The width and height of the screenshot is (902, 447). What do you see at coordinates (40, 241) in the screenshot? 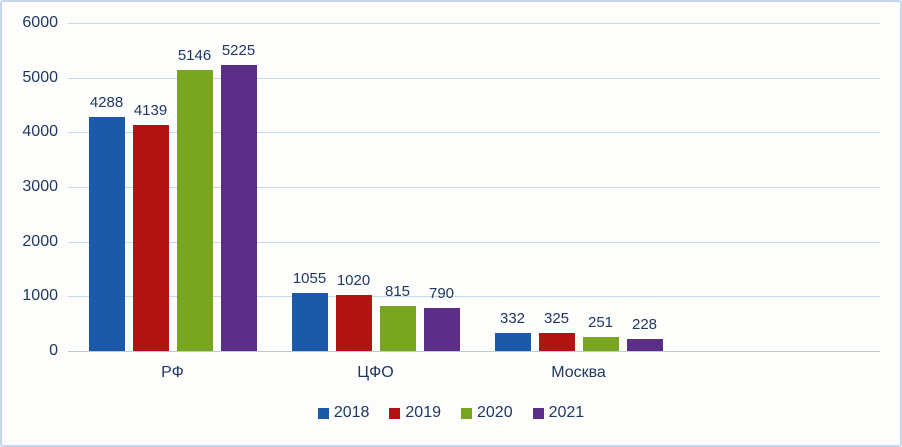
I see `y-axis-tick-label: 2000` at bounding box center [40, 241].